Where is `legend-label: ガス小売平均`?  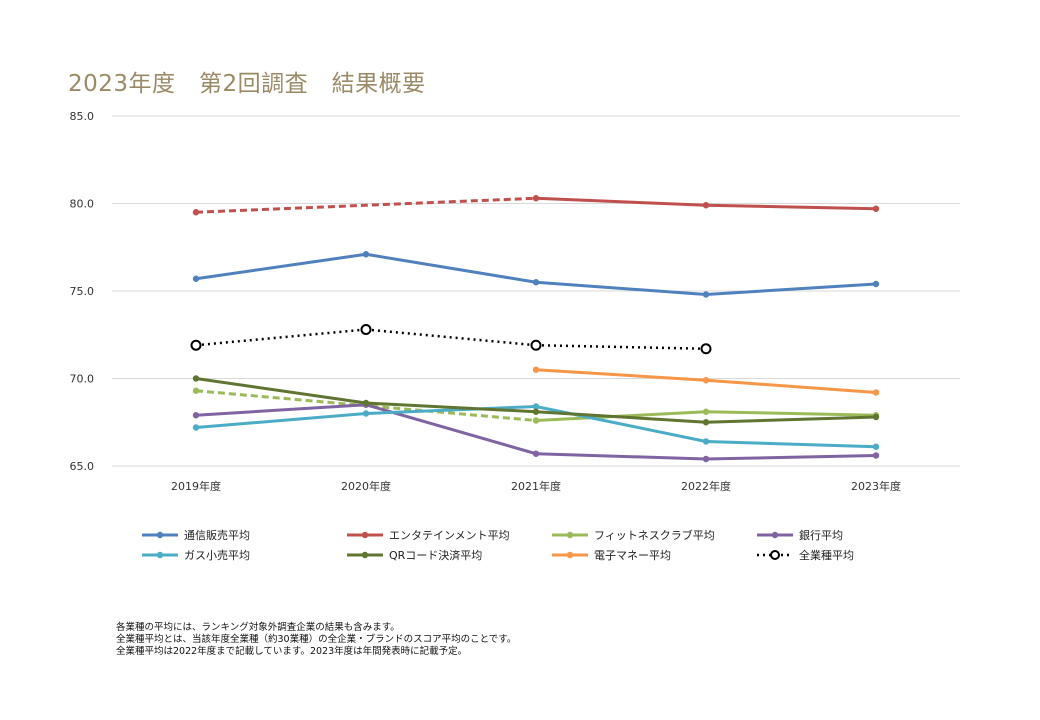
legend-label: ガス小売平均 is located at coordinates (217, 555).